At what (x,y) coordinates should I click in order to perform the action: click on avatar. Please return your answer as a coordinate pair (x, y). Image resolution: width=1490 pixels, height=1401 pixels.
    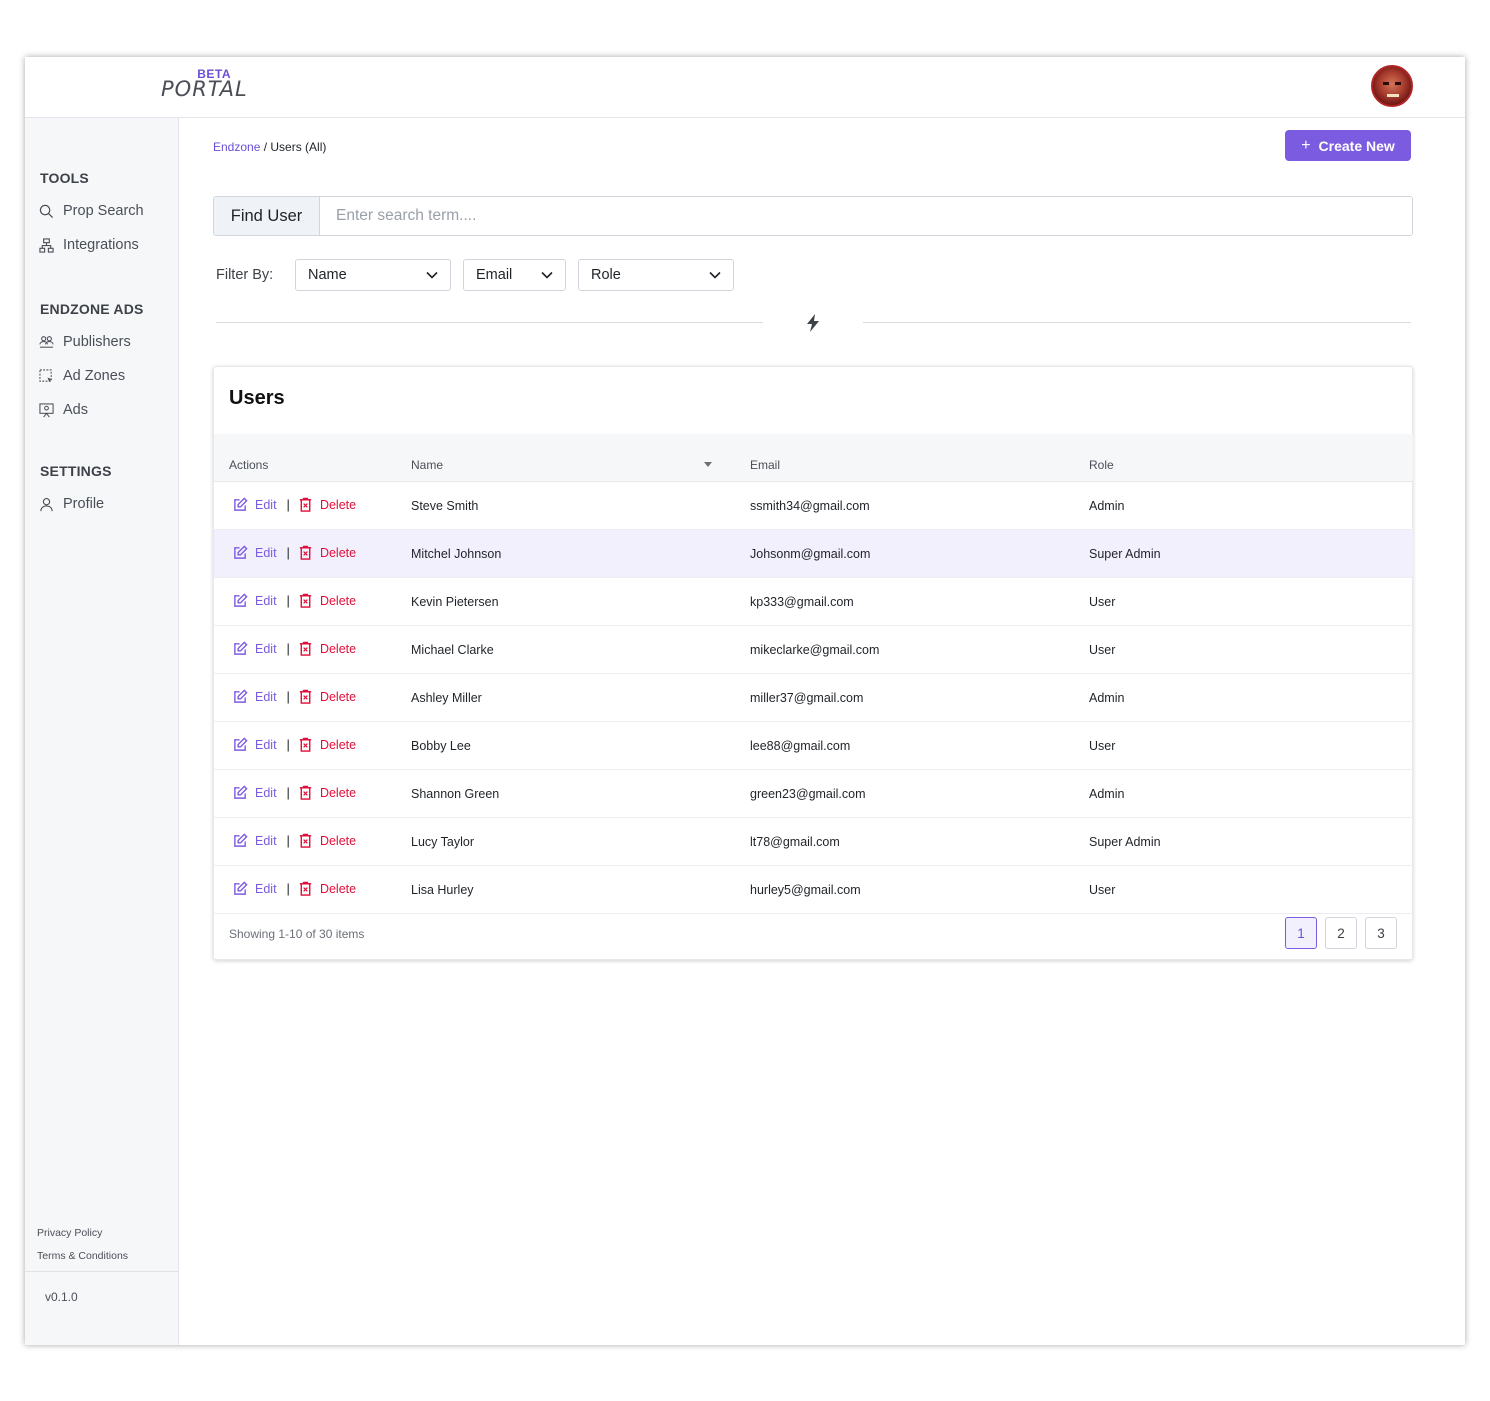
    Looking at the image, I should click on (1392, 86).